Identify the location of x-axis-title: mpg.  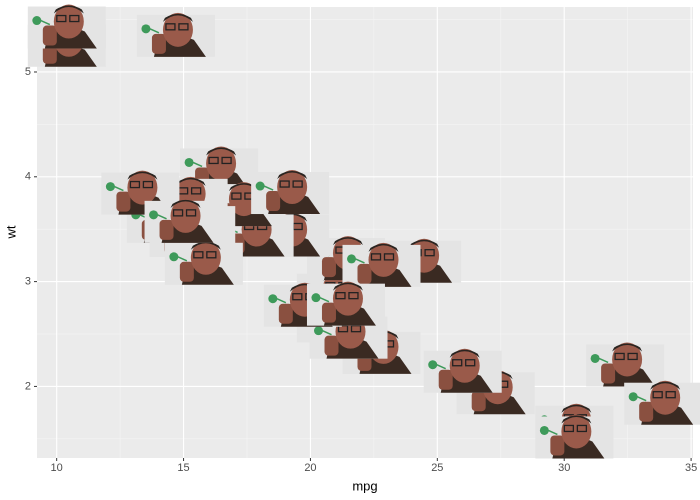
(364, 485).